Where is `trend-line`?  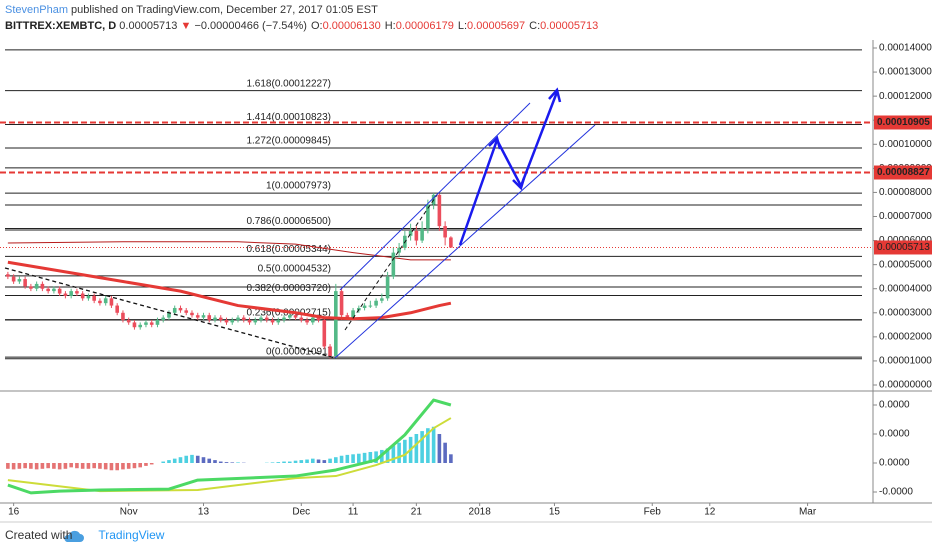
trend-line is located at coordinates (391, 262).